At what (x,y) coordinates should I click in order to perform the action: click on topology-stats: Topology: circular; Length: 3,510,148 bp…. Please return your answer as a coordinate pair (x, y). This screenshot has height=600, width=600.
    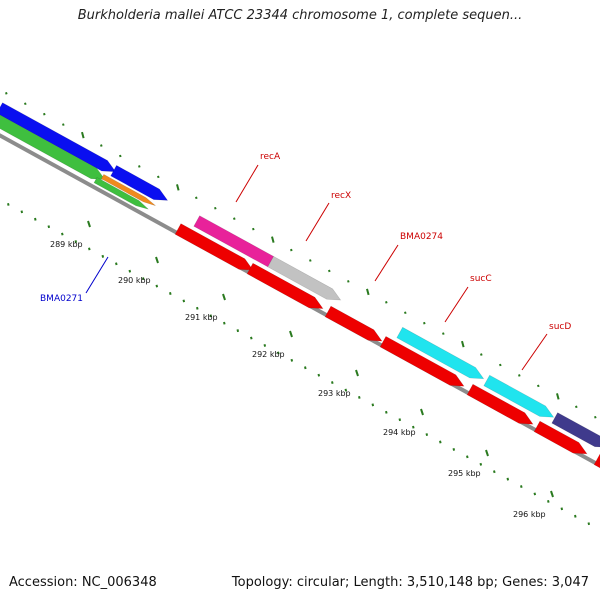
    Looking at the image, I should click on (410, 582).